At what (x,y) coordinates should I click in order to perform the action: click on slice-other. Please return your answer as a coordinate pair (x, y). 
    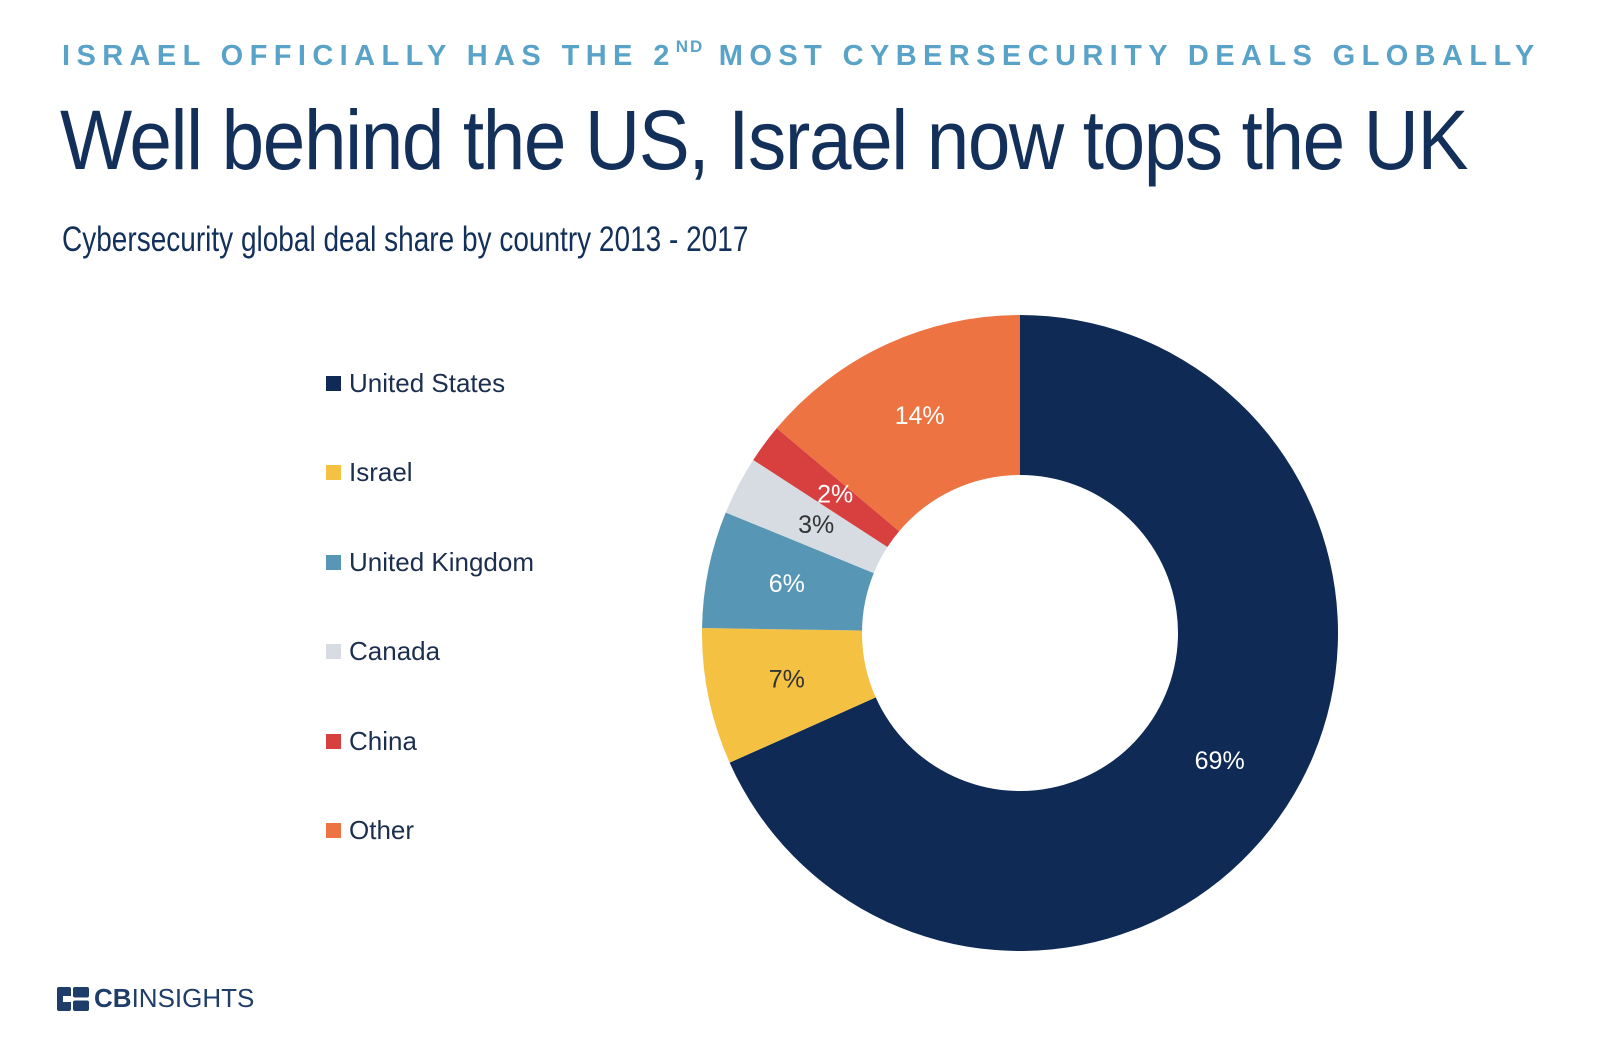
    Looking at the image, I should click on (898, 423).